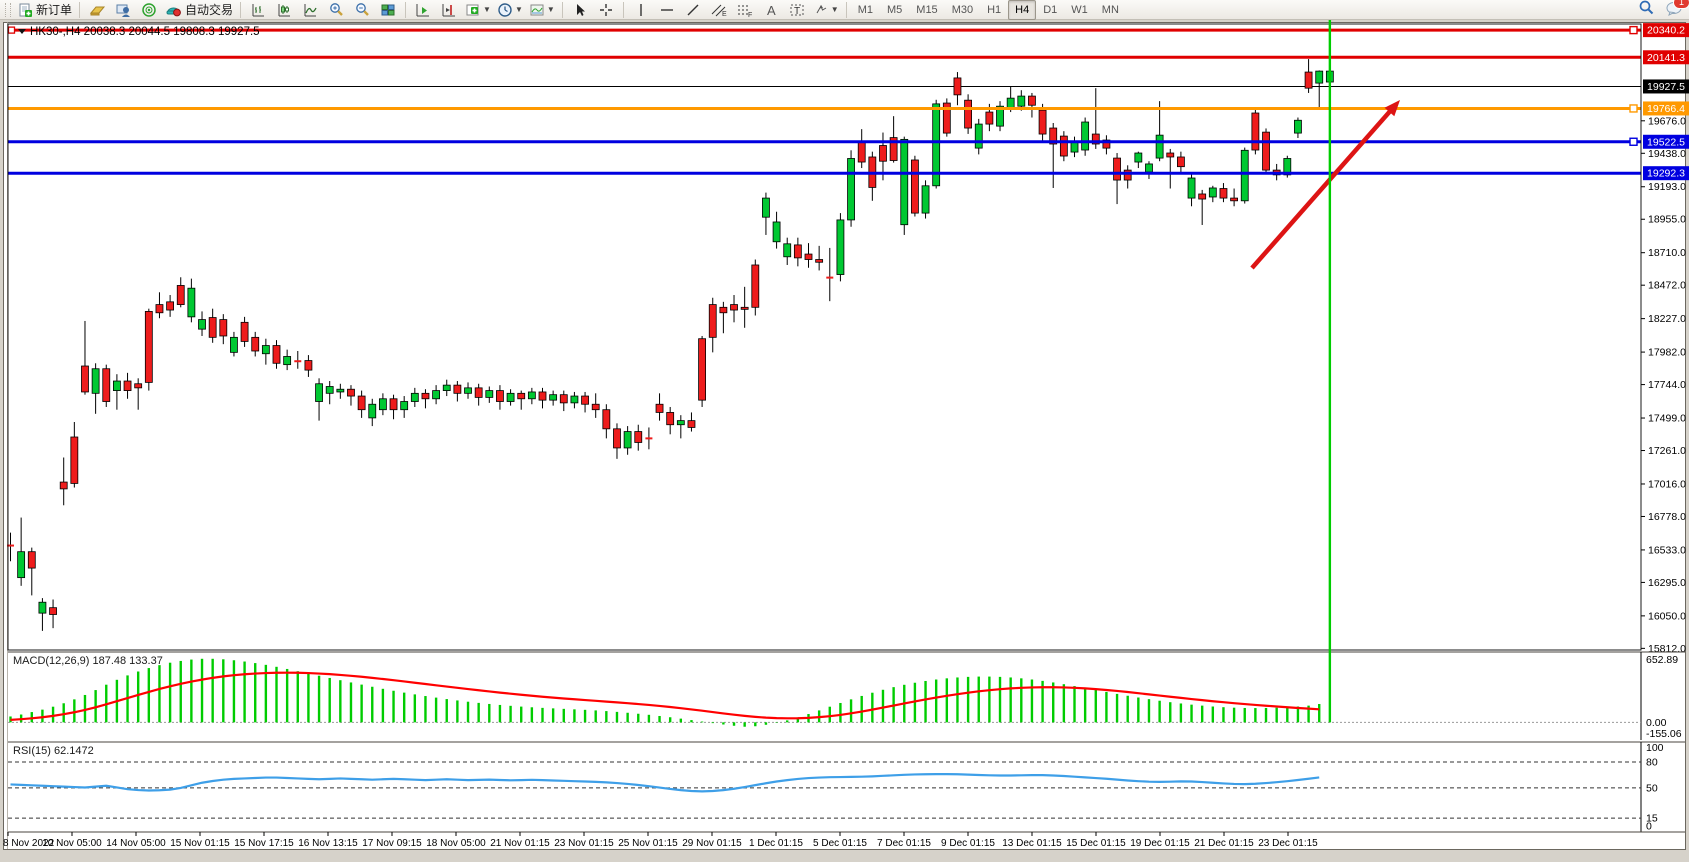 This screenshot has width=1689, height=862. I want to click on arrows-caret-icon: ▼, so click(834, 9).